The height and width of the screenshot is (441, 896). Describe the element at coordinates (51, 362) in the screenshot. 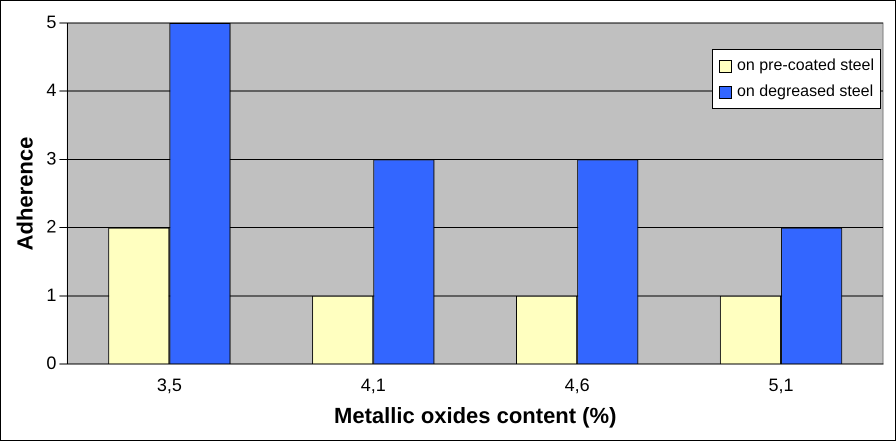

I see `y-tick-label: 0` at that location.